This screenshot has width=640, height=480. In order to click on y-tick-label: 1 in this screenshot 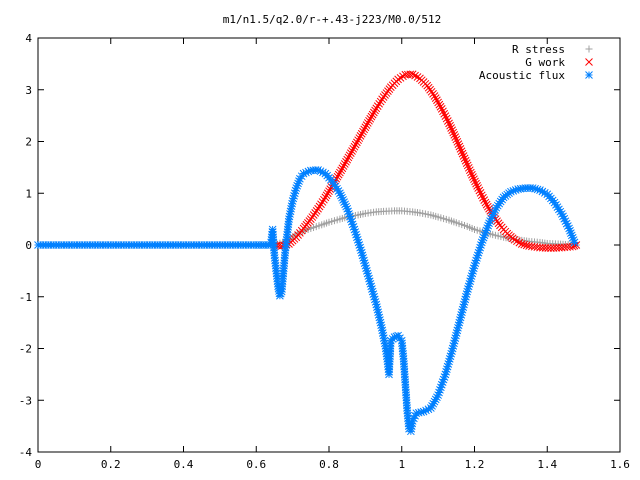, I will do `click(28, 193)`.